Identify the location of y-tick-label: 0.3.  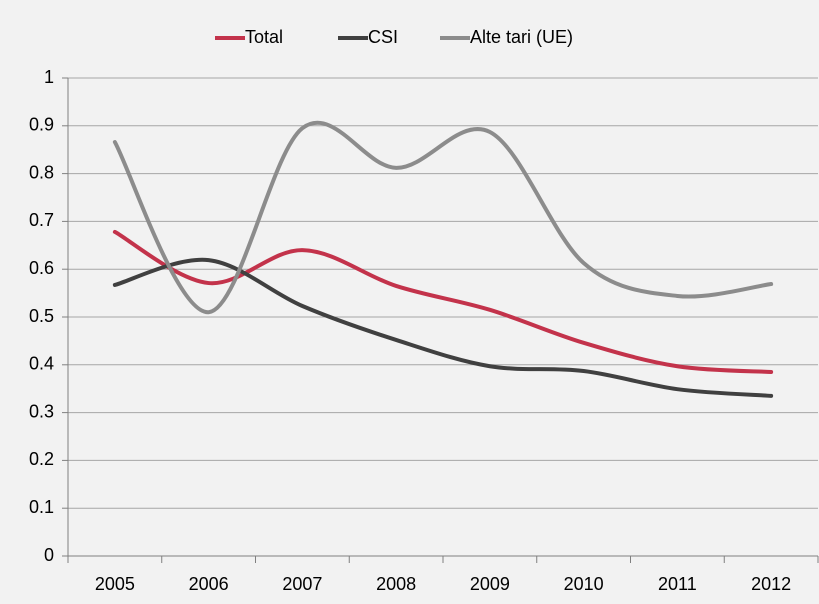
(41, 411).